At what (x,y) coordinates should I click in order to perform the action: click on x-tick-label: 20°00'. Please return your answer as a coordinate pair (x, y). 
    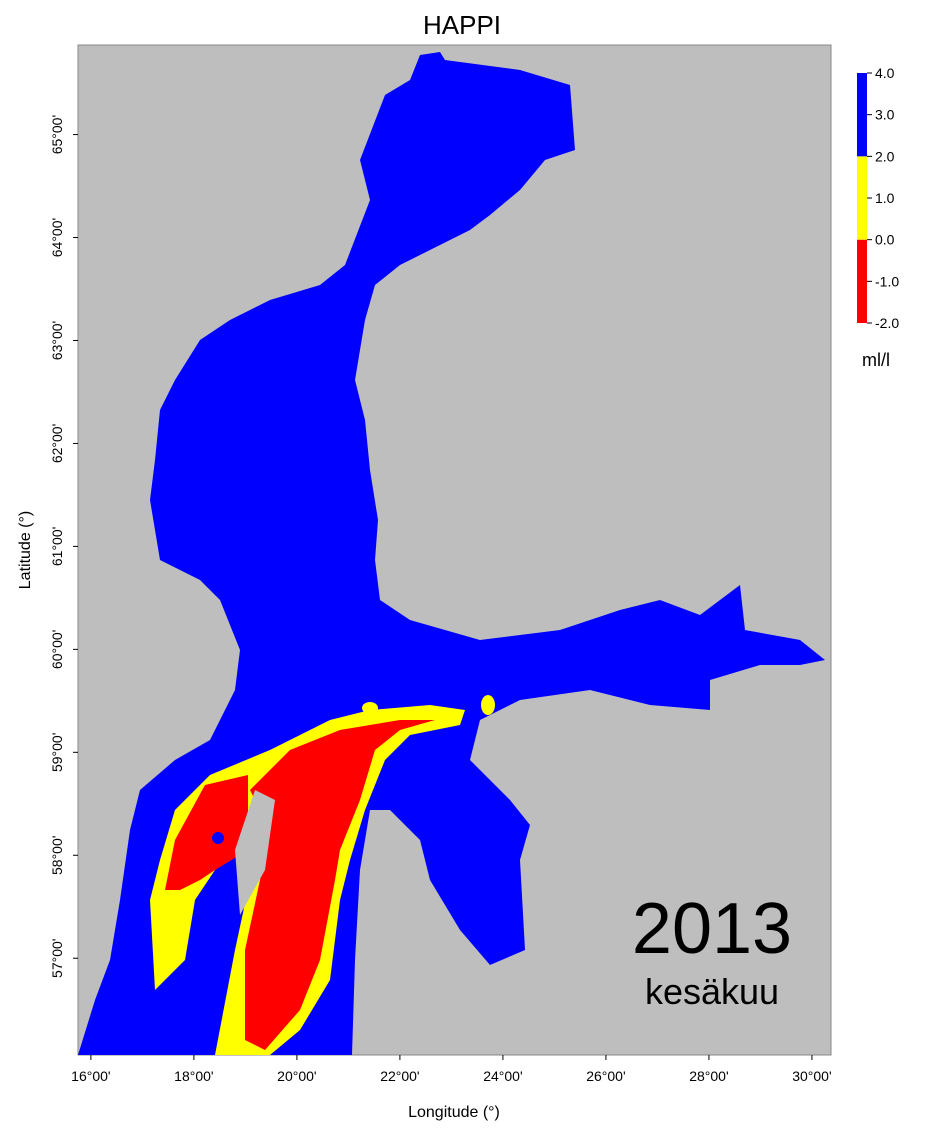
    Looking at the image, I should click on (296, 1076).